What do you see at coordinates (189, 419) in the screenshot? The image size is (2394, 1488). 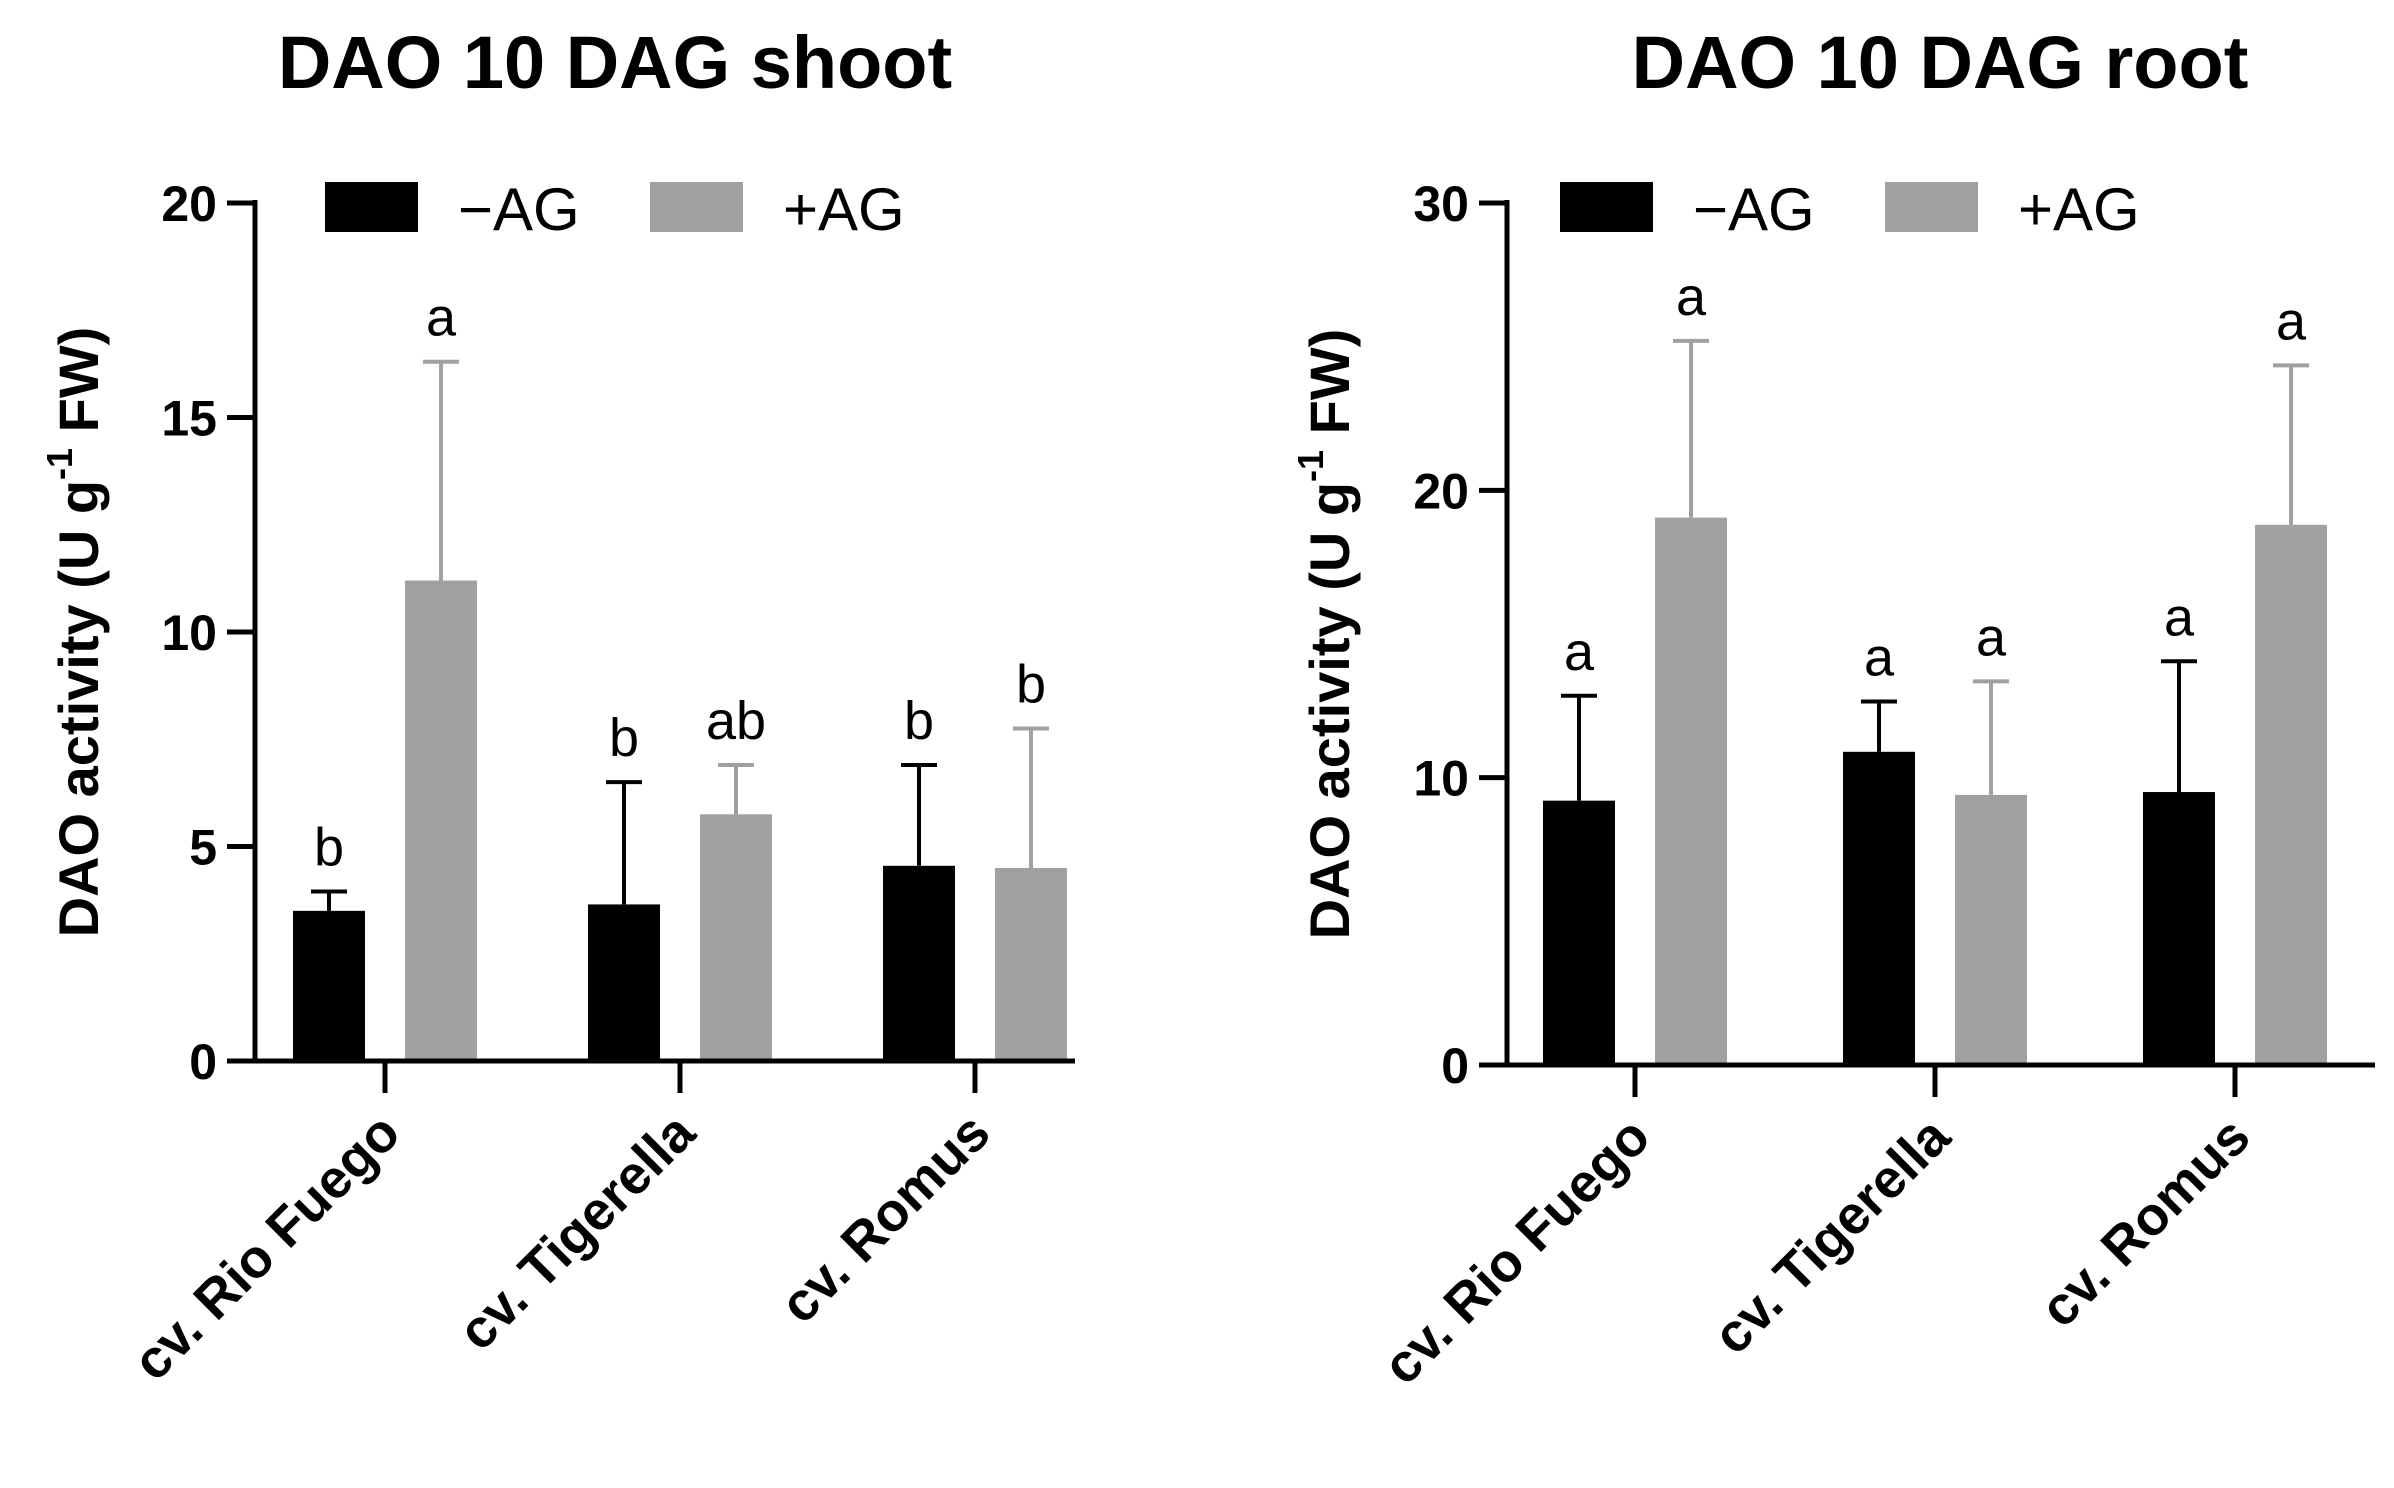 I see `y-tick-label: 15` at bounding box center [189, 419].